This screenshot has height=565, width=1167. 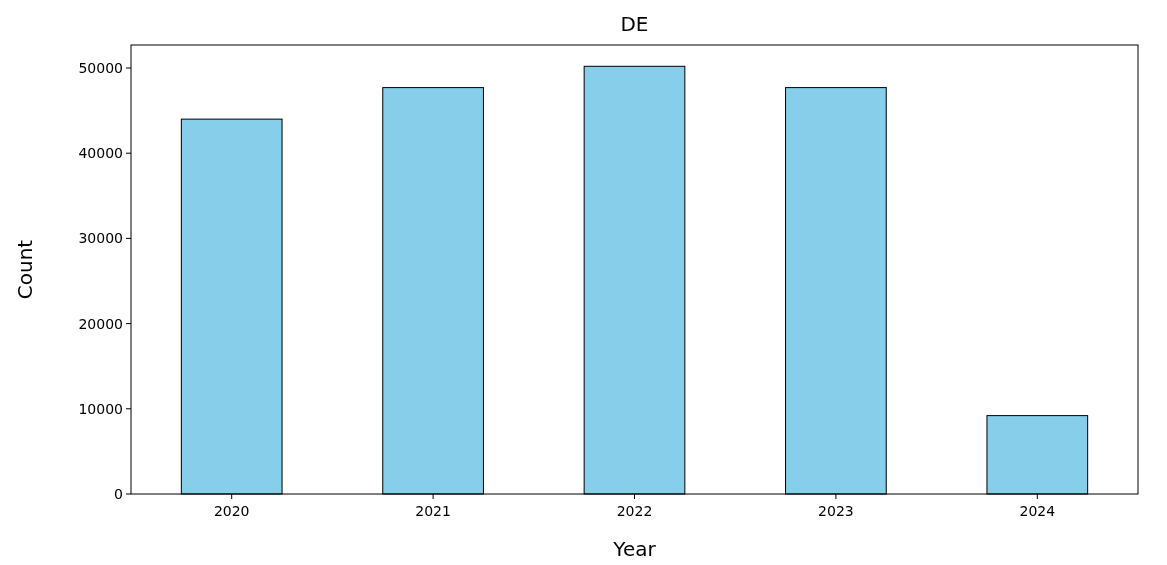 I want to click on chart-title: DE, so click(x=634, y=24).